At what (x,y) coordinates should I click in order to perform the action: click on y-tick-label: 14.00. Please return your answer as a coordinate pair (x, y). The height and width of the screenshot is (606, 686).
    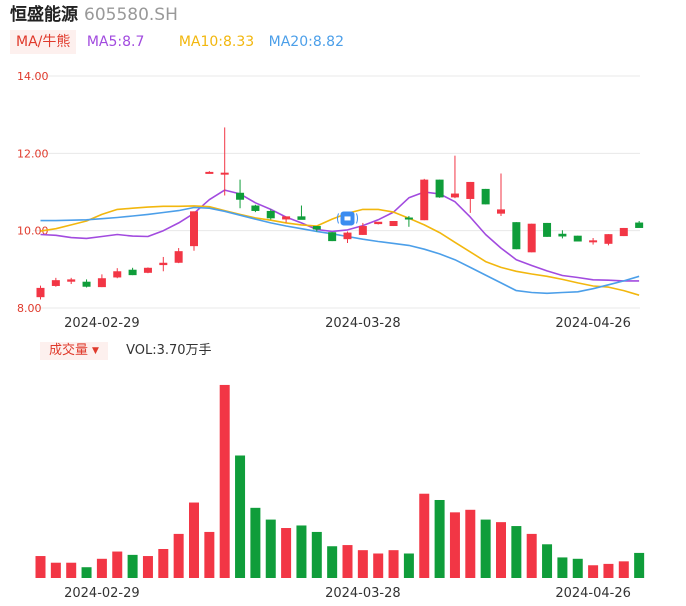
    Looking at the image, I should click on (33, 76).